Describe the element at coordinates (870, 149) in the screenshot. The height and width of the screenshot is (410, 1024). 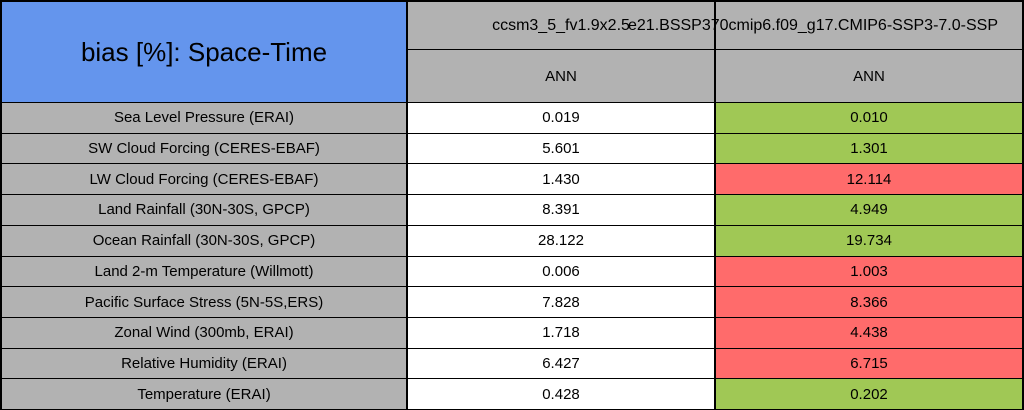
I see `value-cell-model2: 1.301` at that location.